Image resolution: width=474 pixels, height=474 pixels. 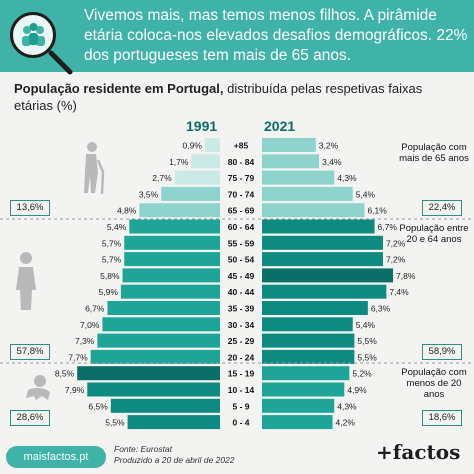 I want to click on label-1991-11: 7,0%, so click(x=90, y=325).